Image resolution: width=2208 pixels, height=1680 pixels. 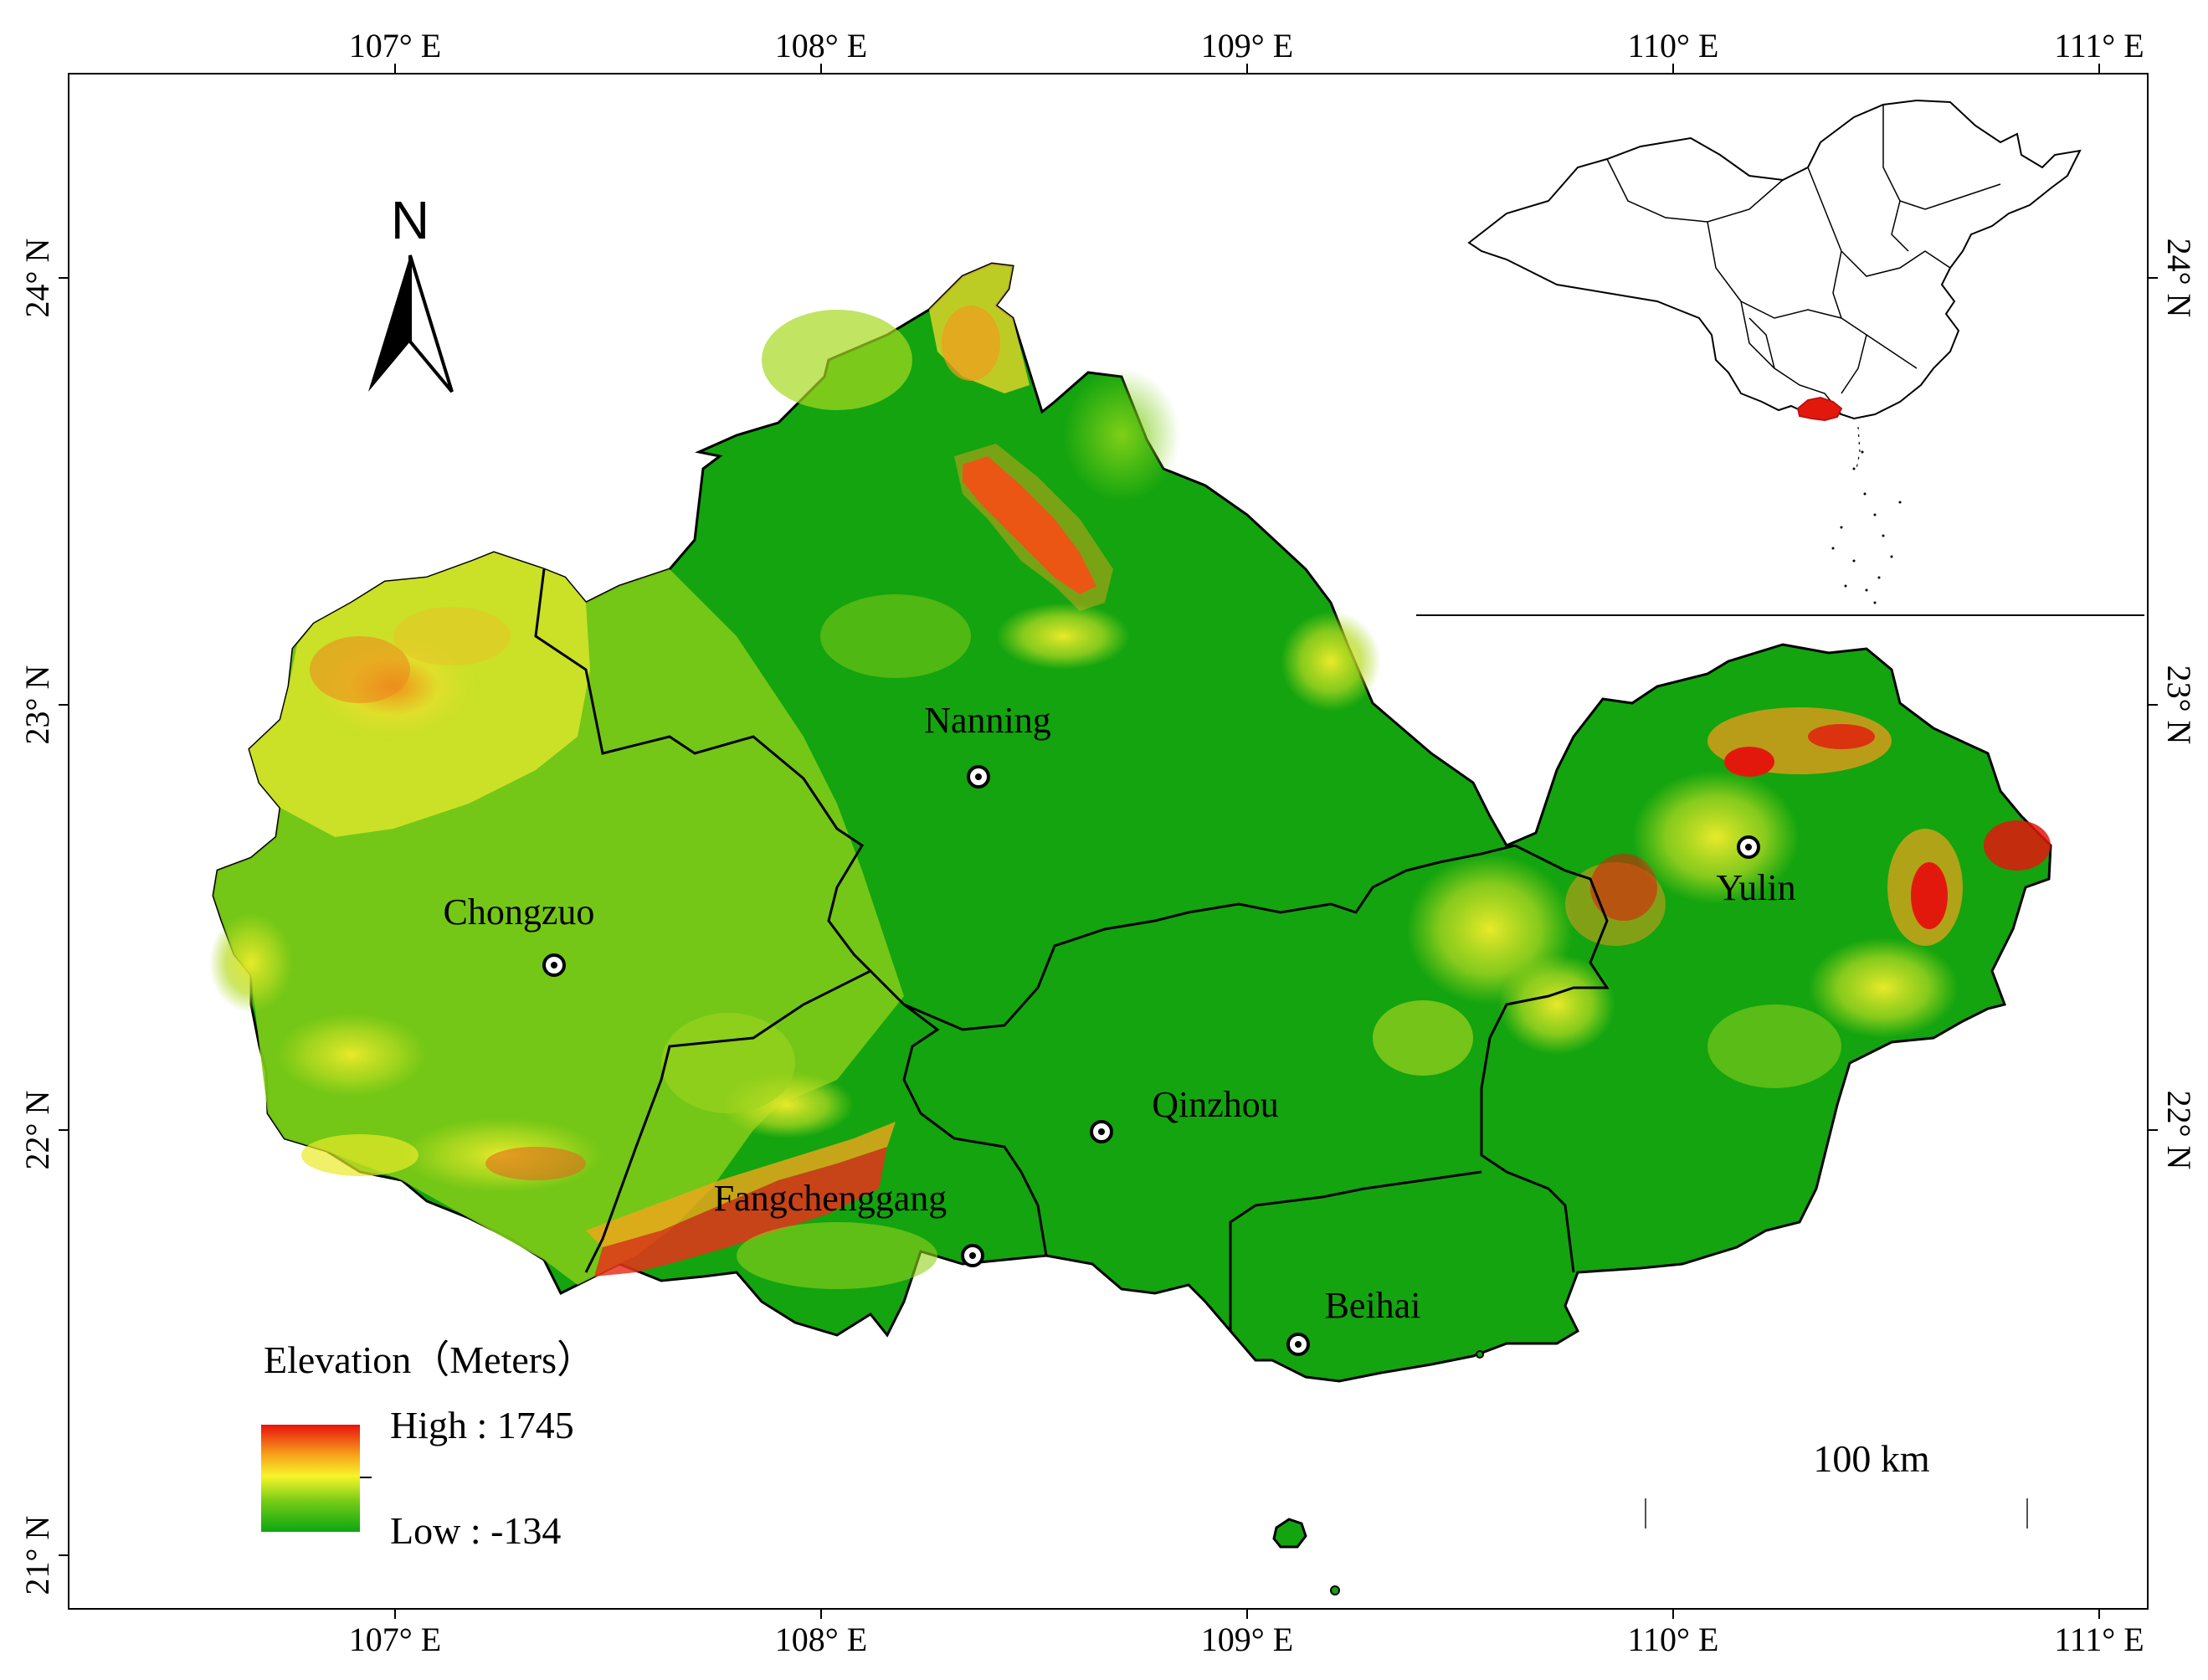 What do you see at coordinates (395, 1639) in the screenshot?
I see `bottom-tick-107: 107° E` at bounding box center [395, 1639].